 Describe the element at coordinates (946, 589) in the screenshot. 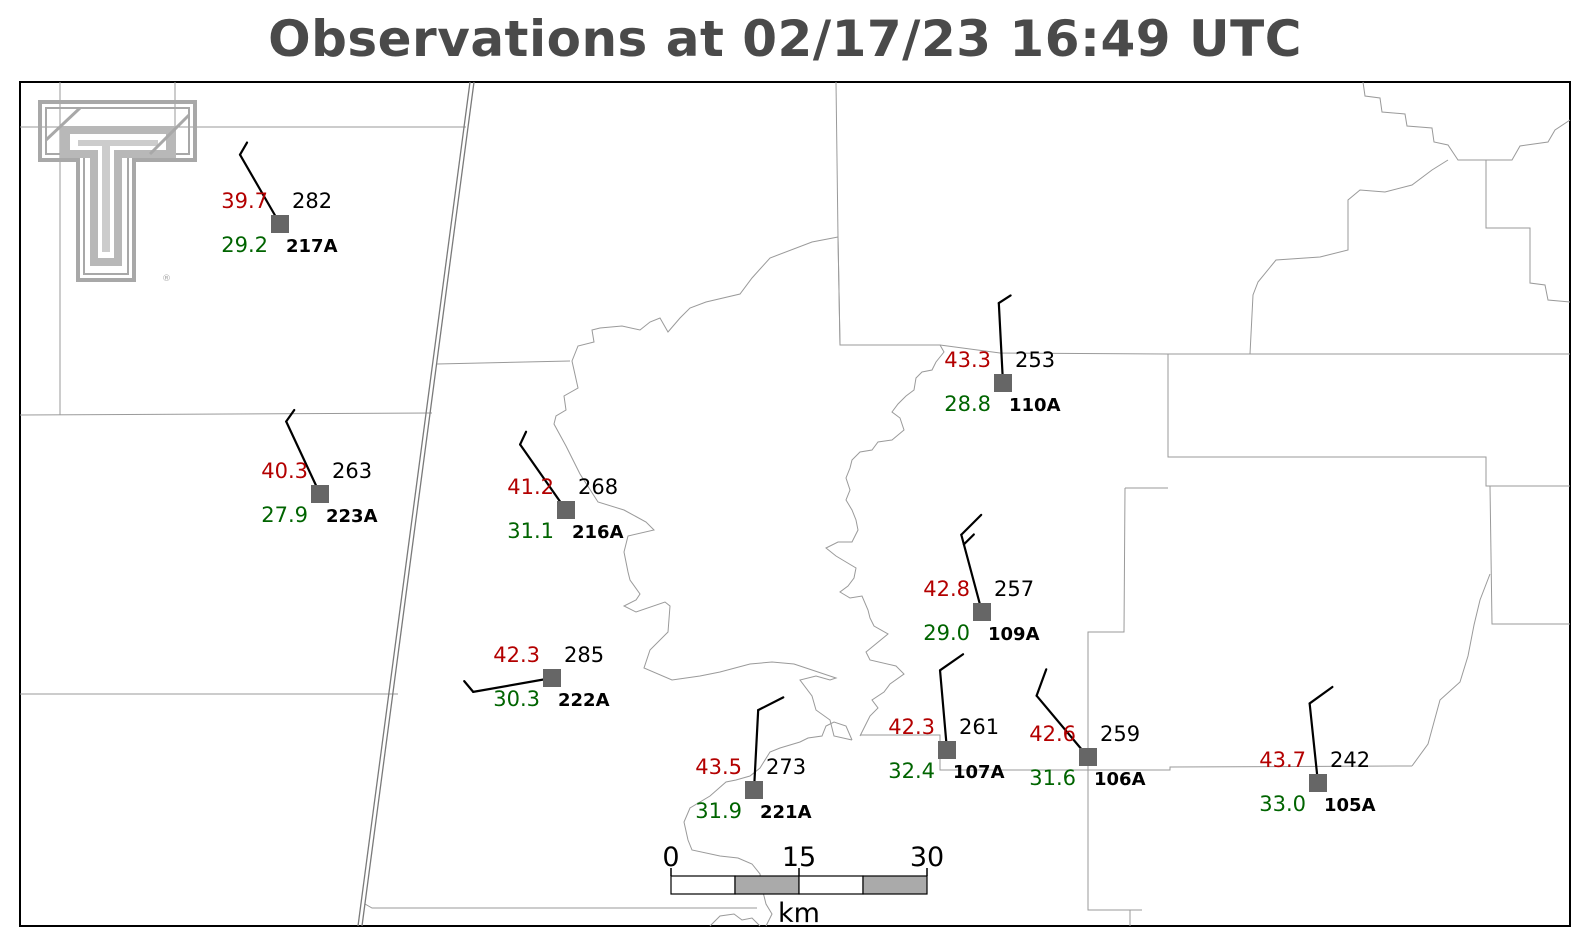

I see `temperature-label: 42.8` at that location.